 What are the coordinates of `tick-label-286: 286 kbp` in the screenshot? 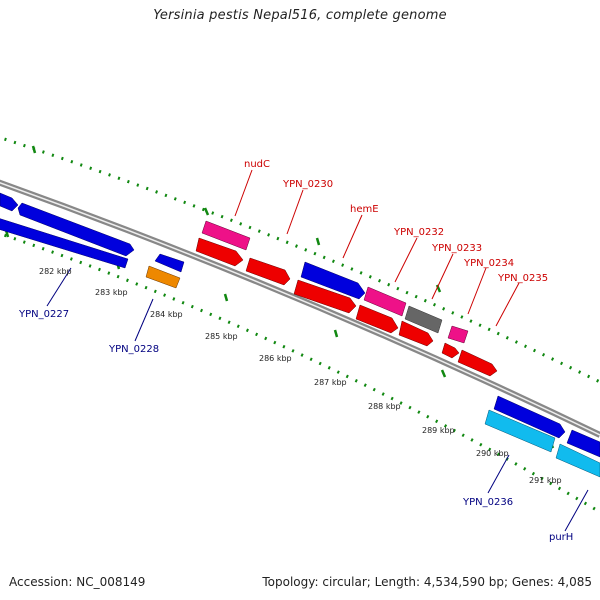 It's located at (275, 358).